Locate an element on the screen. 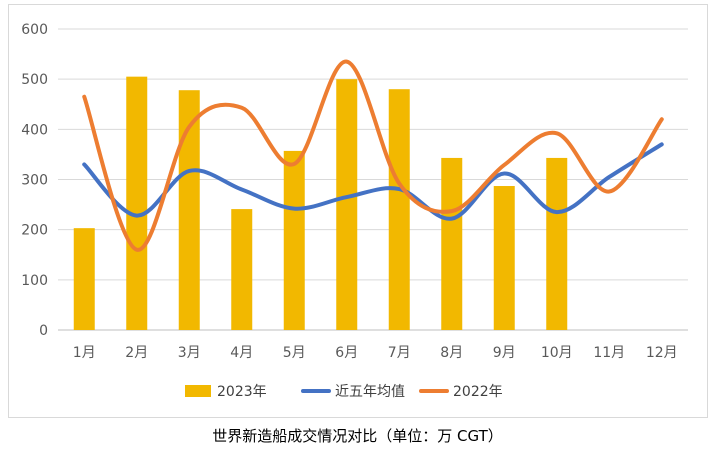 The image size is (715, 450). y-tick-label: 500 is located at coordinates (34, 80).